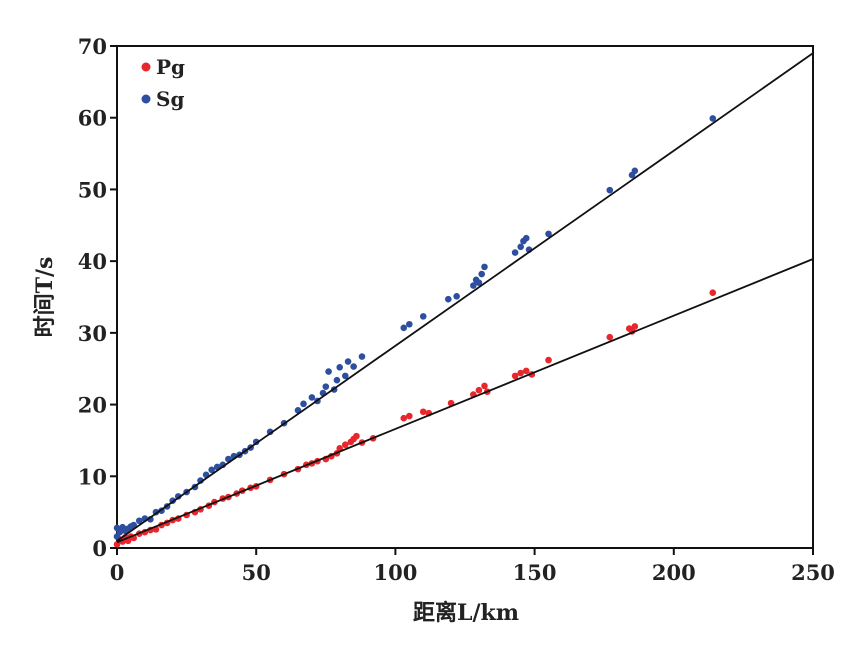 The height and width of the screenshot is (658, 843). Describe the element at coordinates (92, 261) in the screenshot. I see `y-tick-label: 40` at that location.